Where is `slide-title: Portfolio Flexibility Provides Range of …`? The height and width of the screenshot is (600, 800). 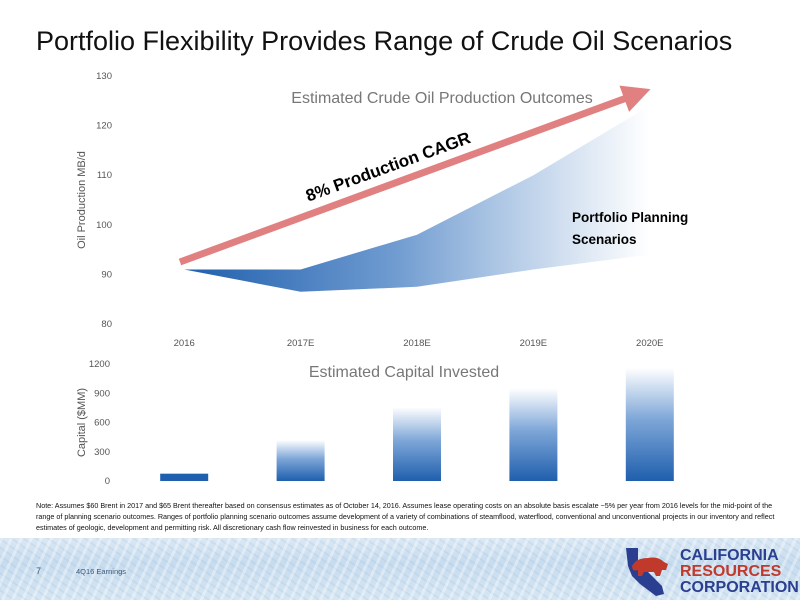 slide-title: Portfolio Flexibility Provides Range of … is located at coordinates (384, 41).